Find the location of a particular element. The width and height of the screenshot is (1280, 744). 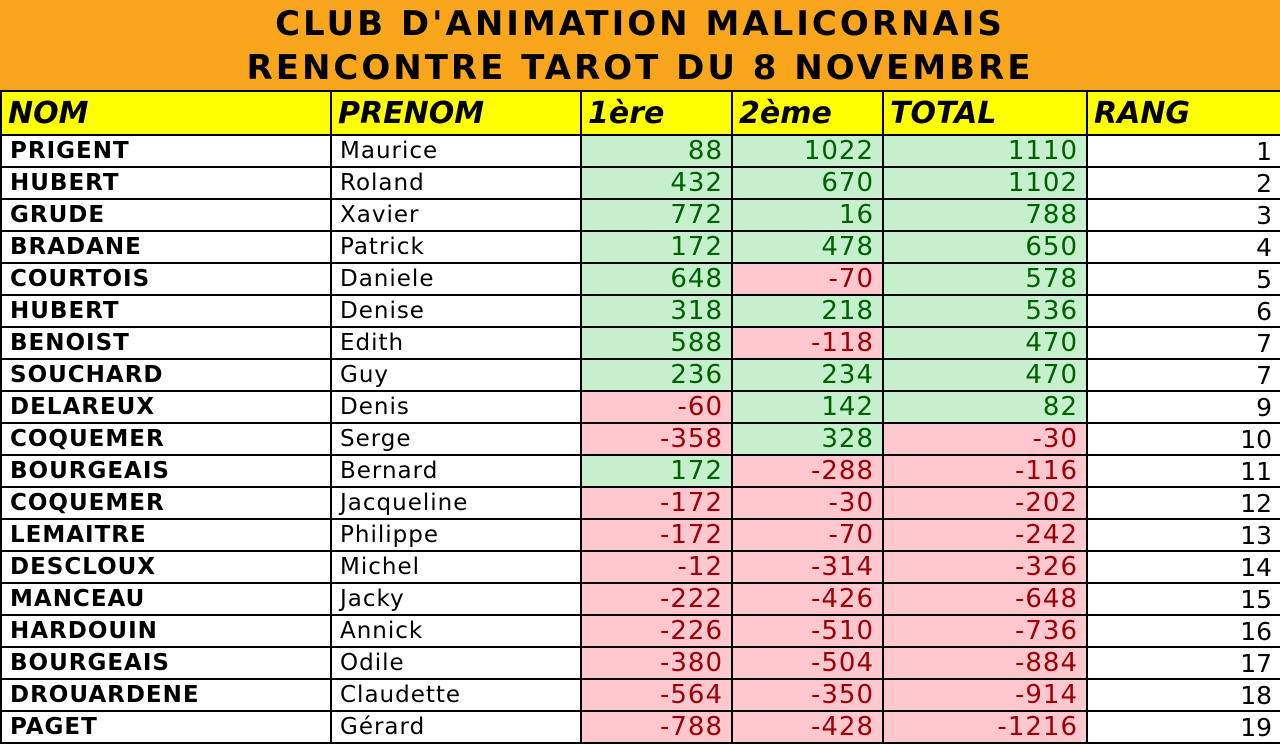

table-row: GRUDE Xavier 772 16 788 3 is located at coordinates (640, 215).